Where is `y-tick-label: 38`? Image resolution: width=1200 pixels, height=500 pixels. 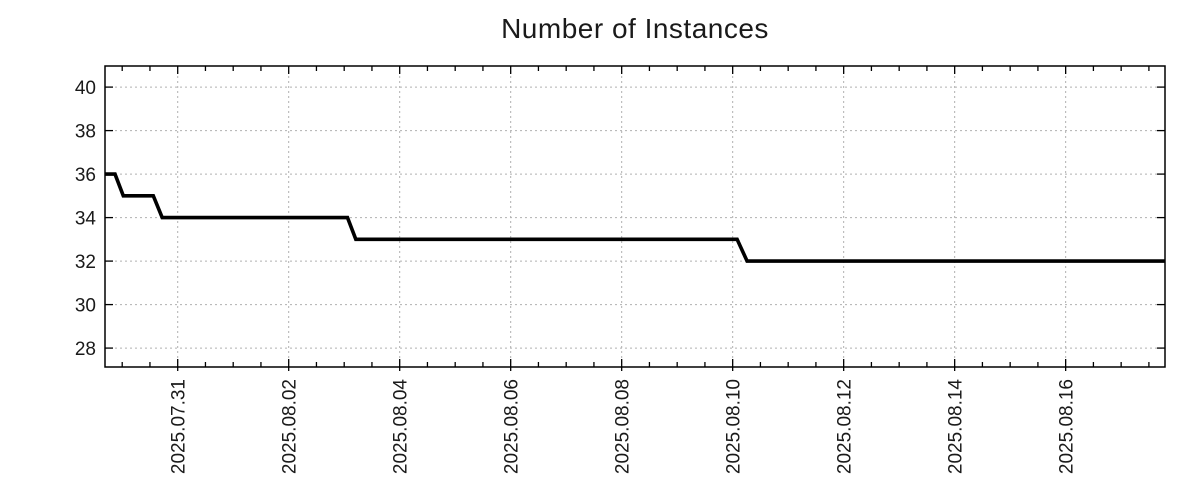 y-tick-label: 38 is located at coordinates (85, 132).